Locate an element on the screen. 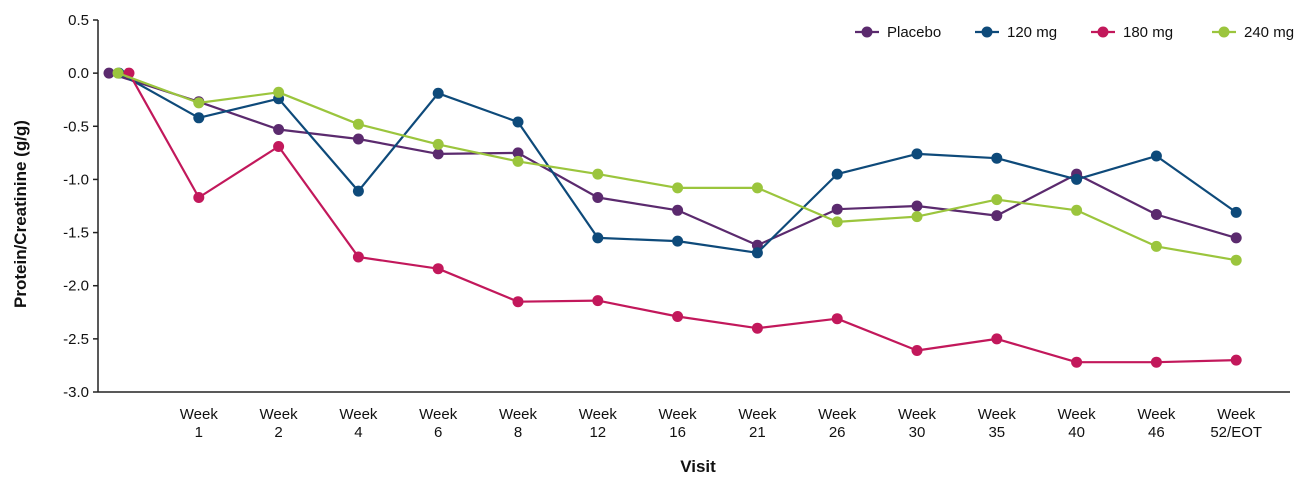 The width and height of the screenshot is (1312, 478). y-axis-title: Protein/Creatinine (g/g) is located at coordinates (20, 214).